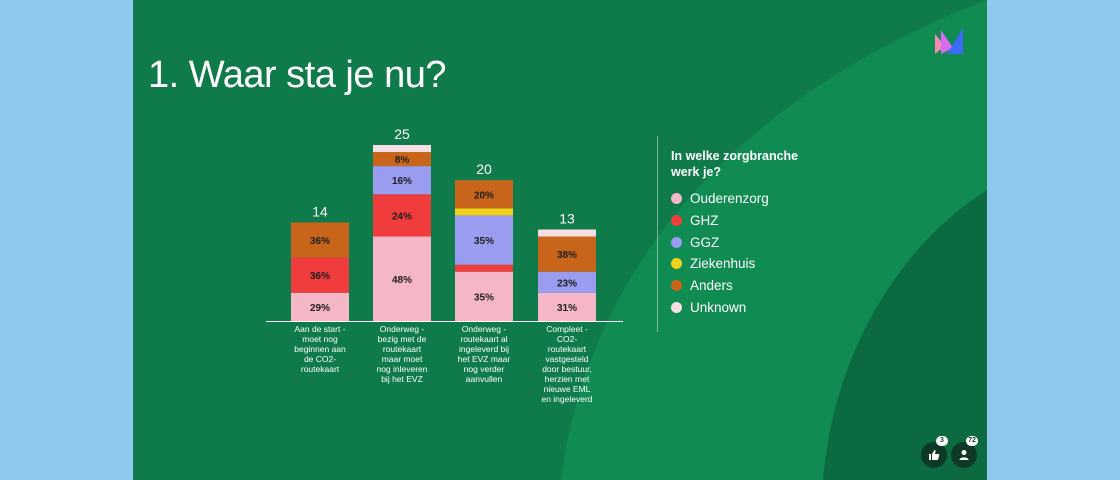 Image resolution: width=1120 pixels, height=480 pixels. What do you see at coordinates (320, 349) in the screenshot?
I see `category-label: beginnen aan` at bounding box center [320, 349].